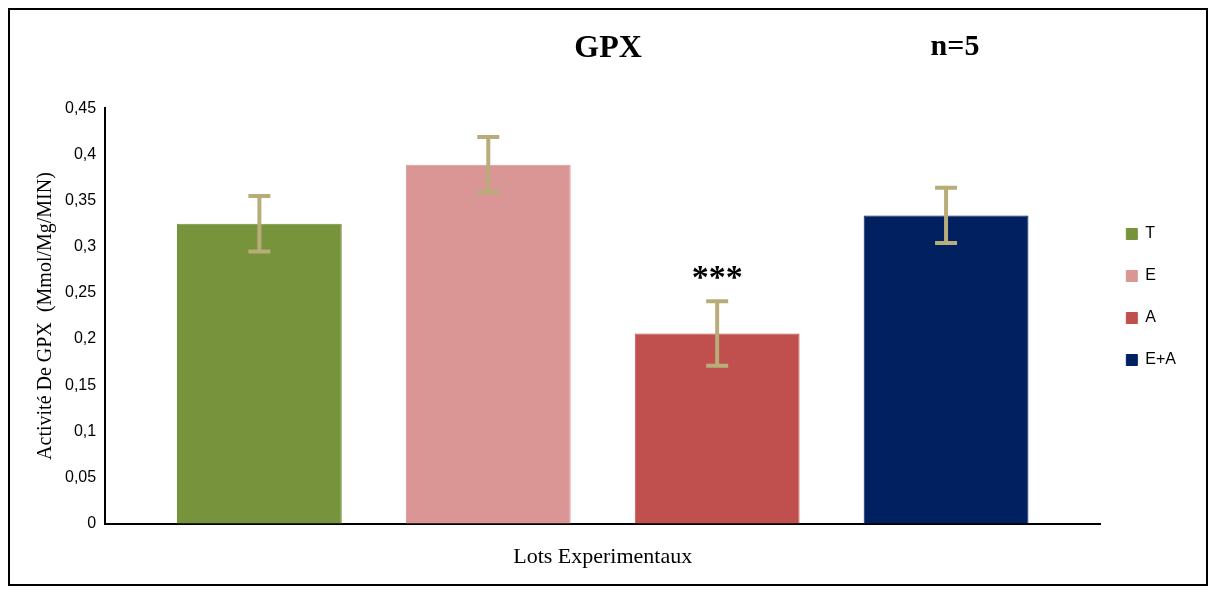 This screenshot has width=1217, height=595. I want to click on legend-label: E, so click(1150, 275).